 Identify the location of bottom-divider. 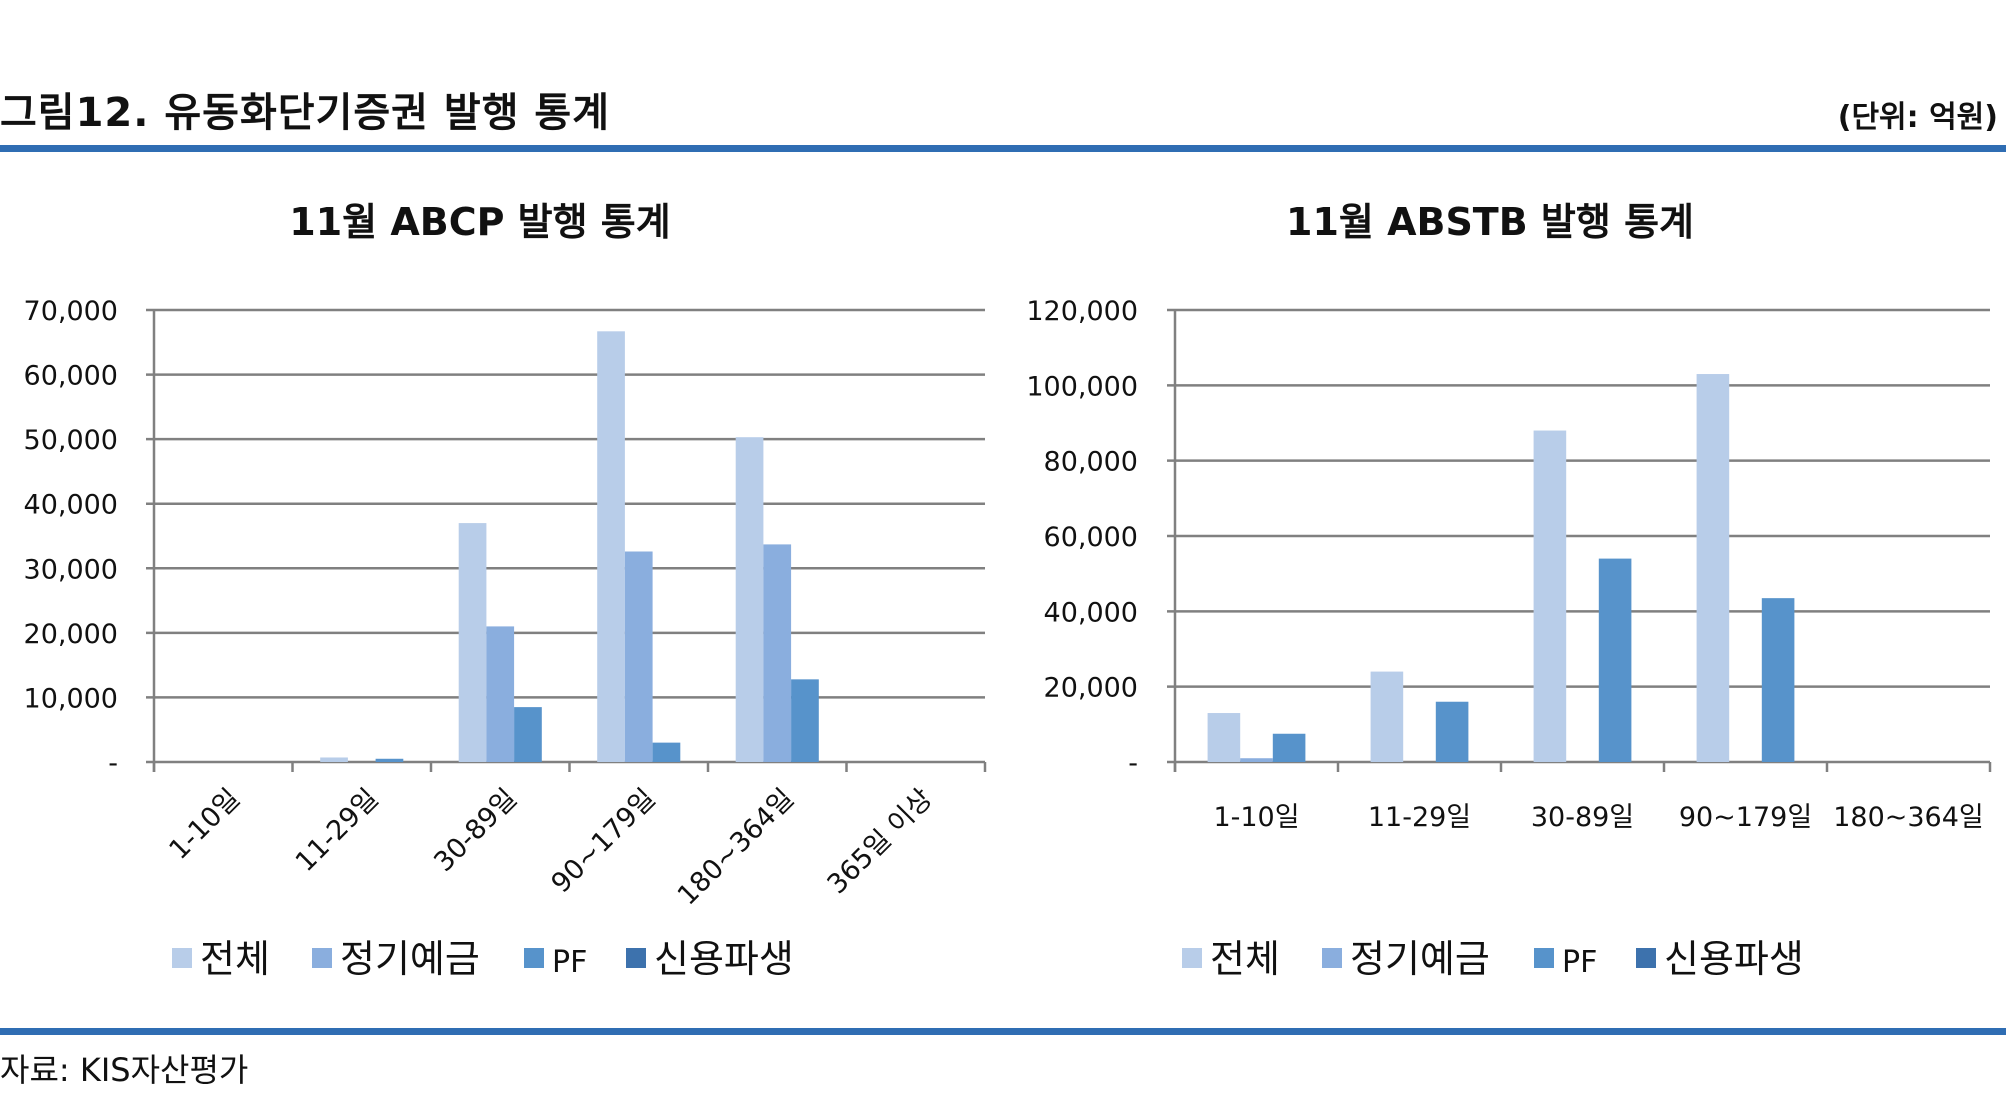
(1003, 1031).